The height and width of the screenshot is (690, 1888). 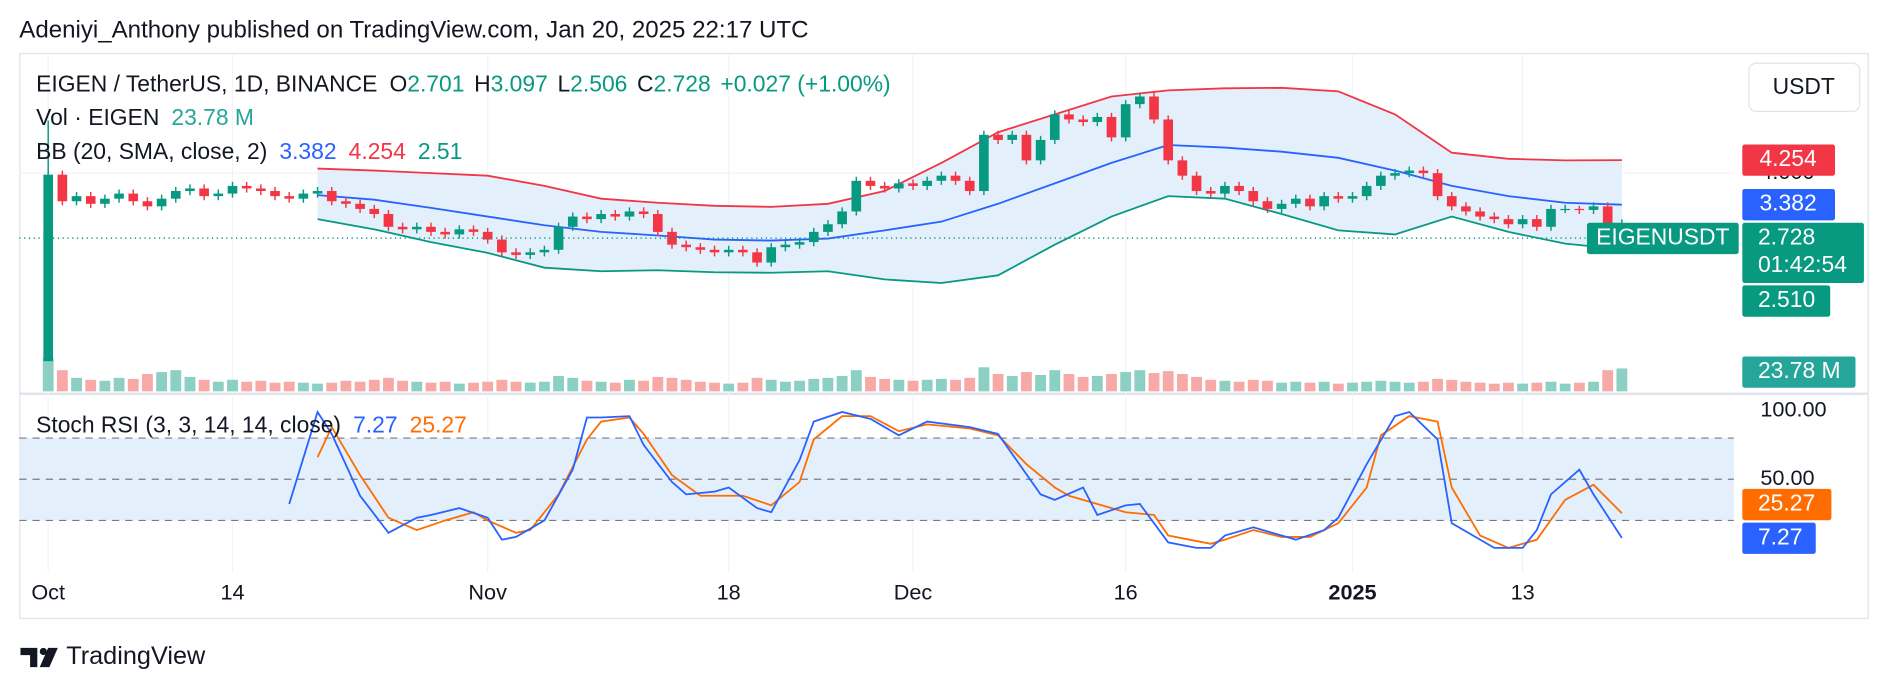 What do you see at coordinates (805, 84) in the screenshot?
I see `change-value: +0.027 (+1.00%)` at bounding box center [805, 84].